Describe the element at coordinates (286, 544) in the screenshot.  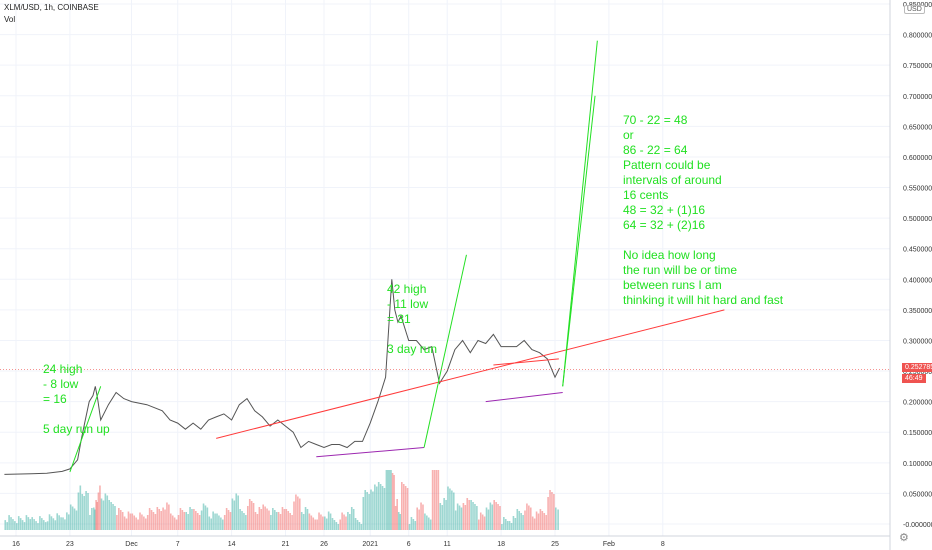
I see `x-tick-label: 21` at that location.